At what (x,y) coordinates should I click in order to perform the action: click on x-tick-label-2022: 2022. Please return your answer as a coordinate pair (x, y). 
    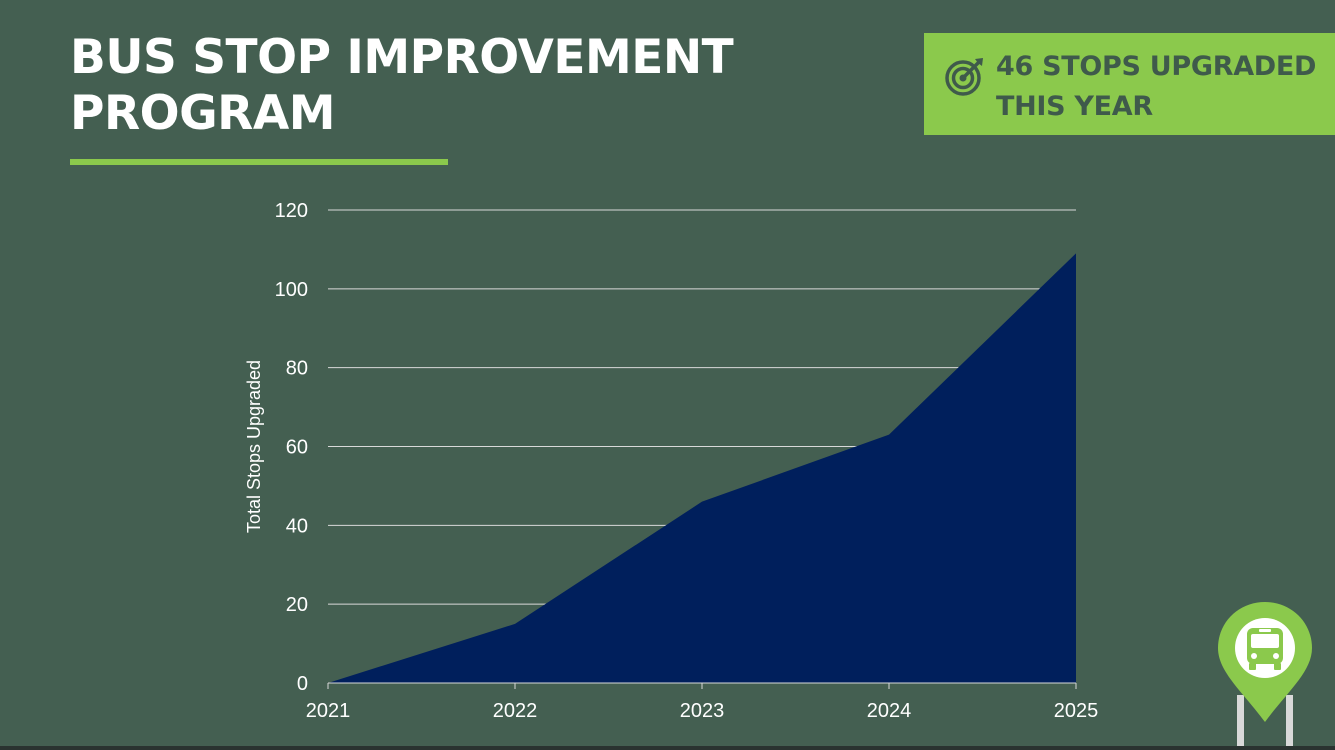
    Looking at the image, I should click on (515, 711).